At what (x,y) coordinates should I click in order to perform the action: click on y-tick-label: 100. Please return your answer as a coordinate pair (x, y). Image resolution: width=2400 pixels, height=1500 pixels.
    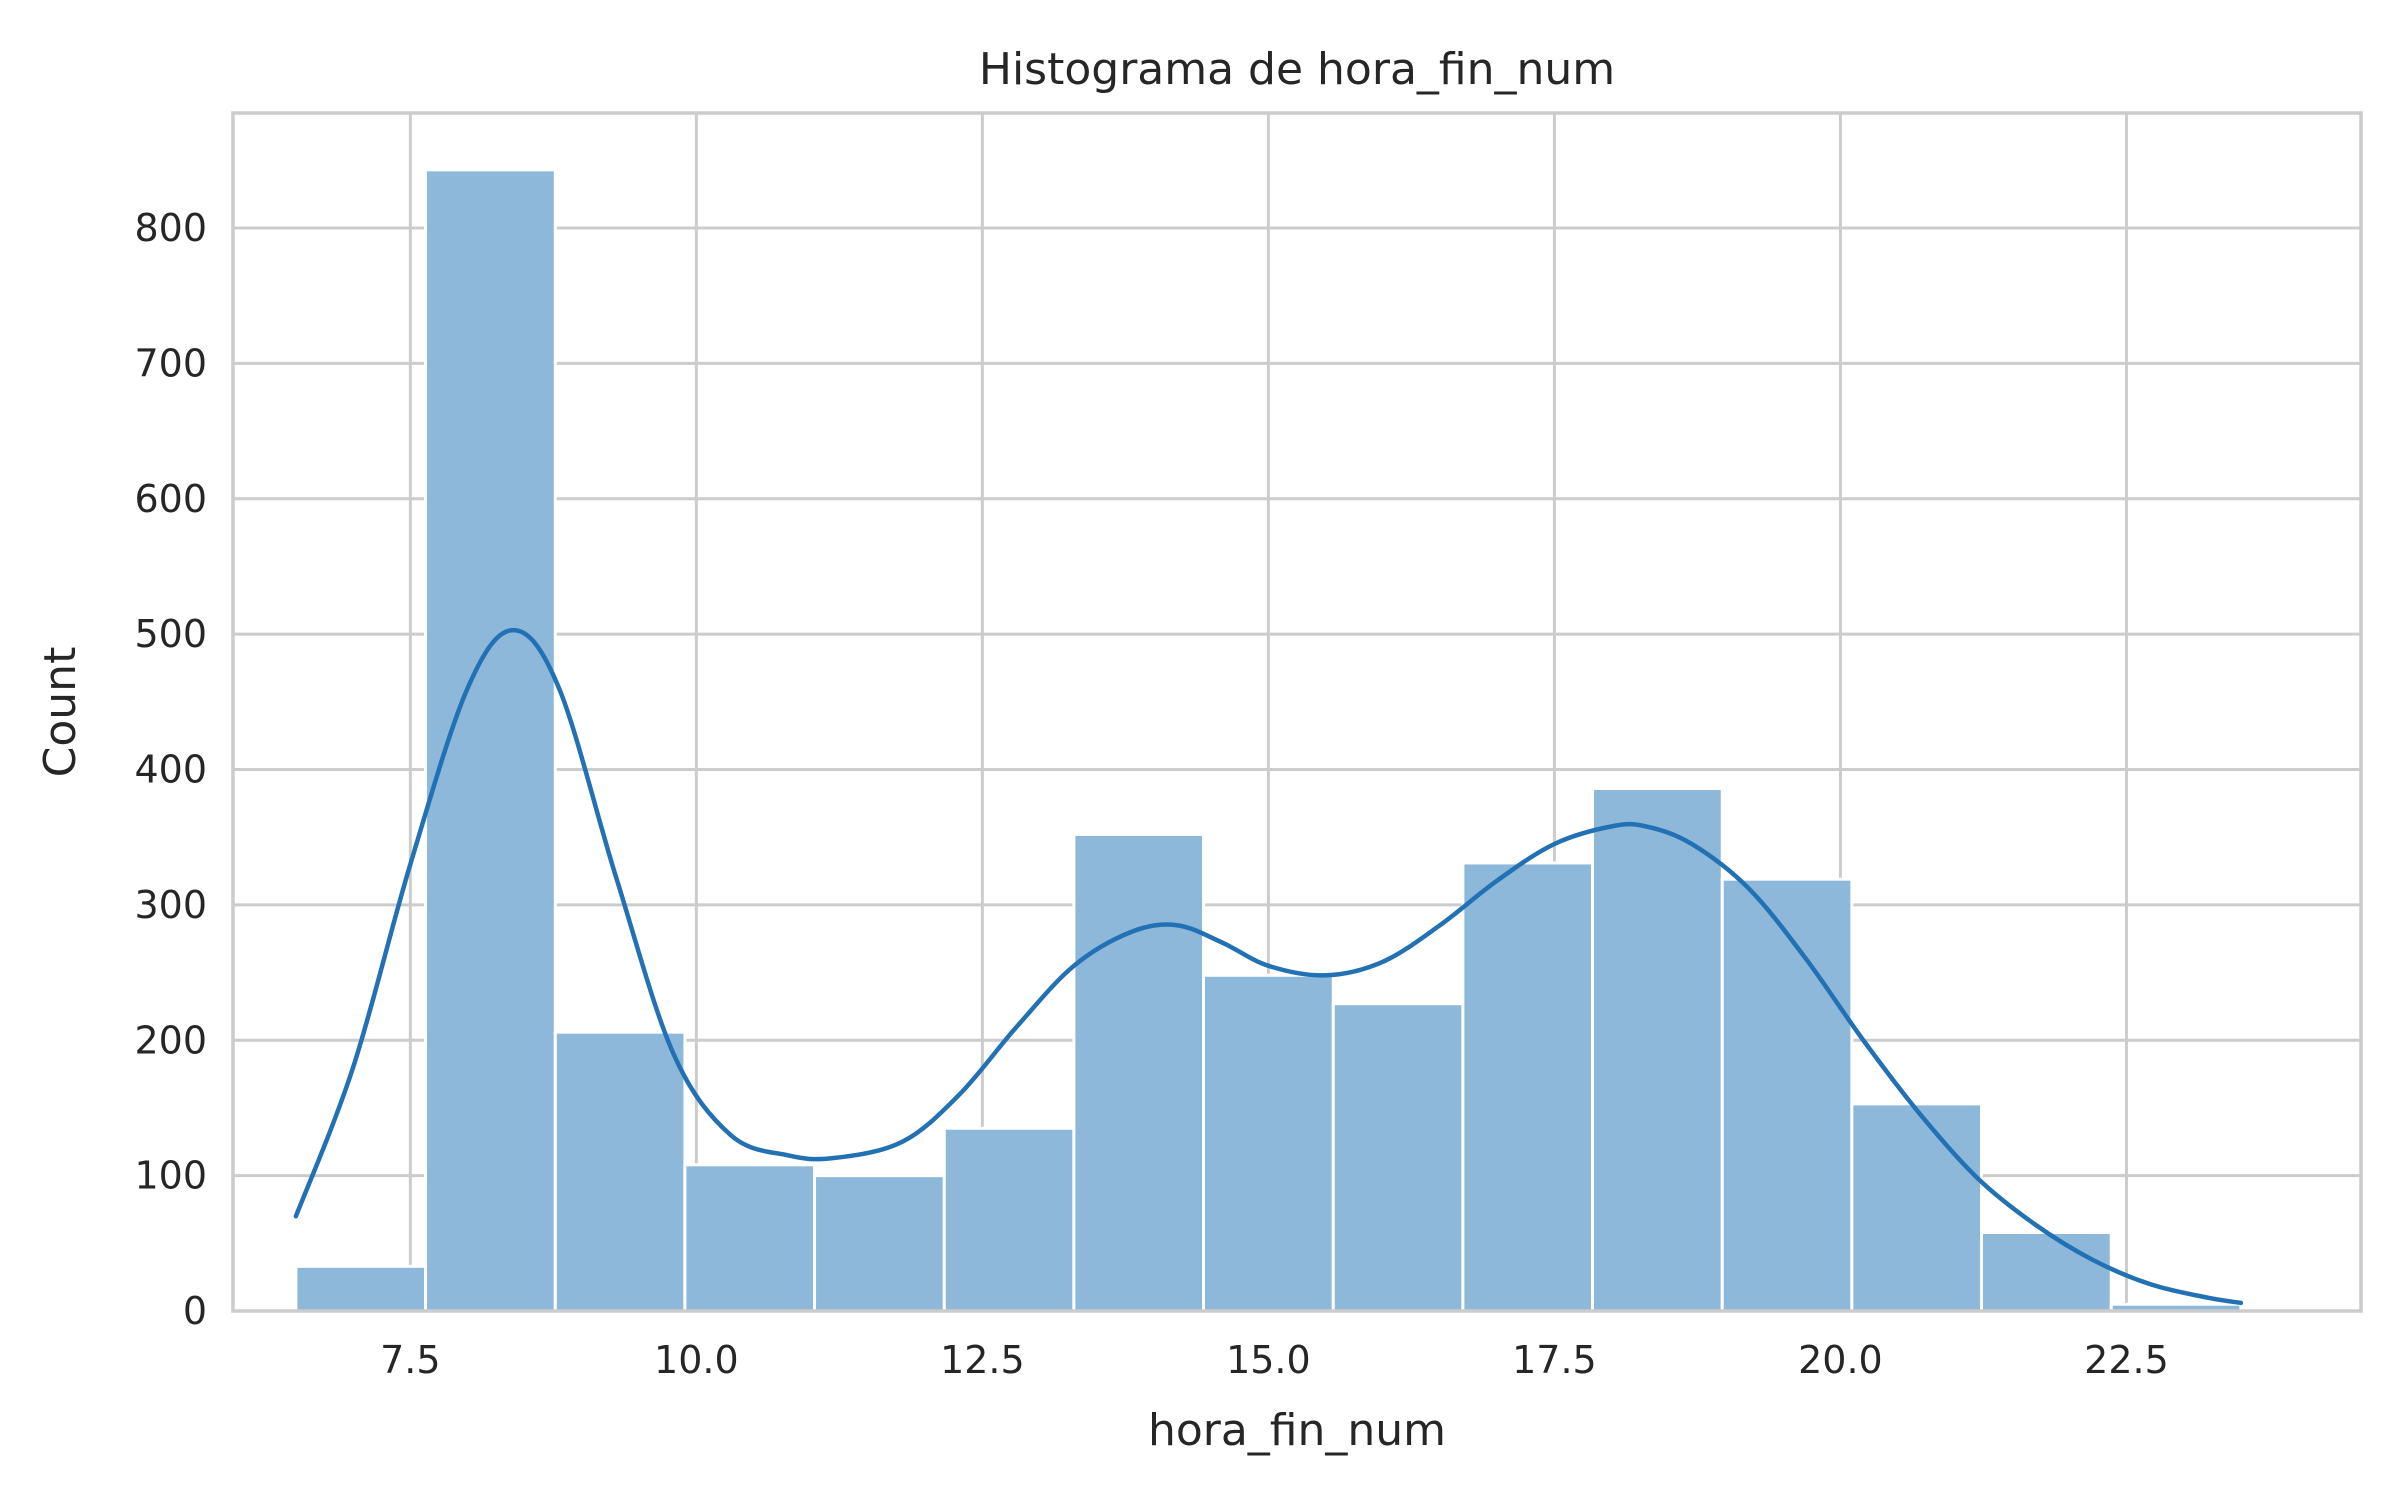
    Looking at the image, I should click on (170, 1176).